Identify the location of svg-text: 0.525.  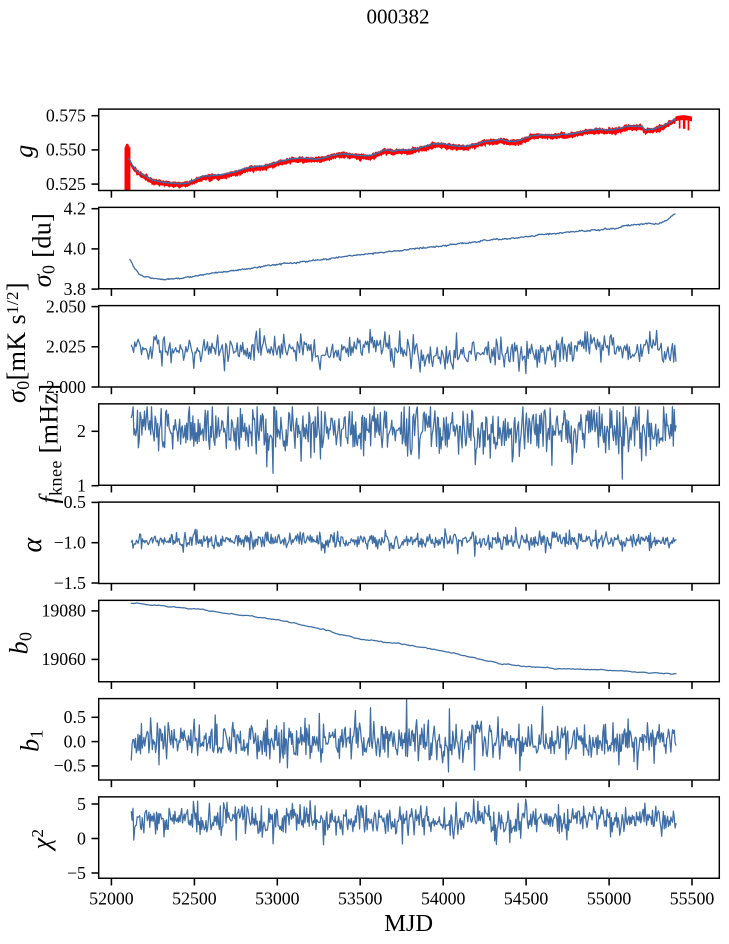
(66, 184).